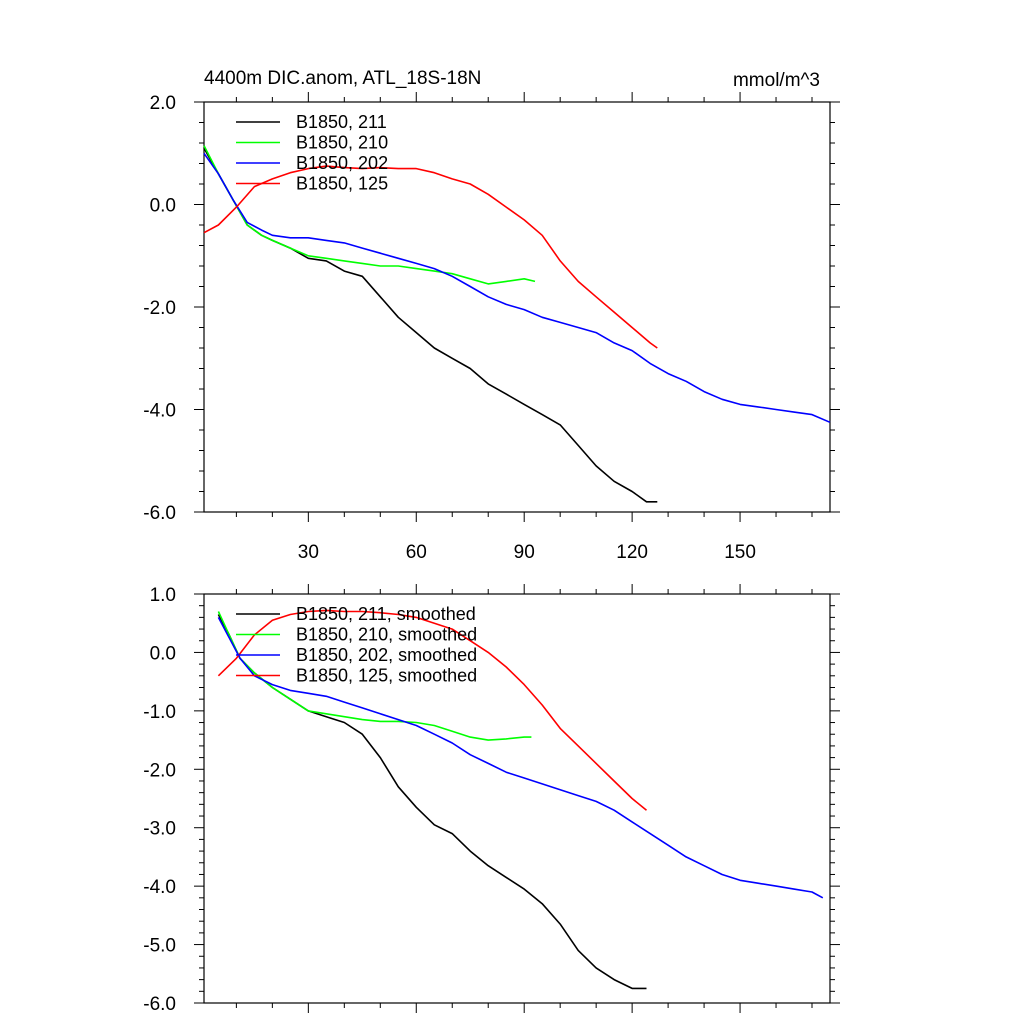 This screenshot has width=1024, height=1024. I want to click on x-tick-label: 90, so click(524, 552).